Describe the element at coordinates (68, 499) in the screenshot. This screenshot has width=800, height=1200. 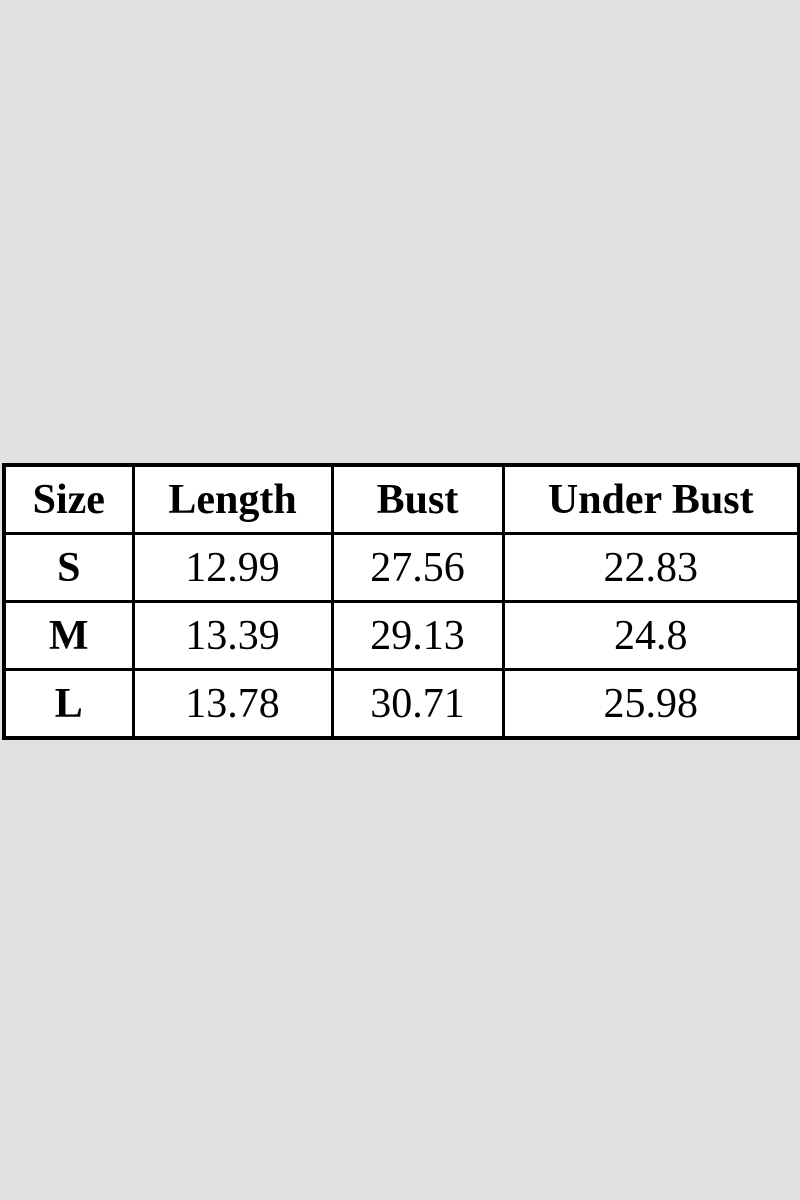
I see `header-cell-size: Size` at that location.